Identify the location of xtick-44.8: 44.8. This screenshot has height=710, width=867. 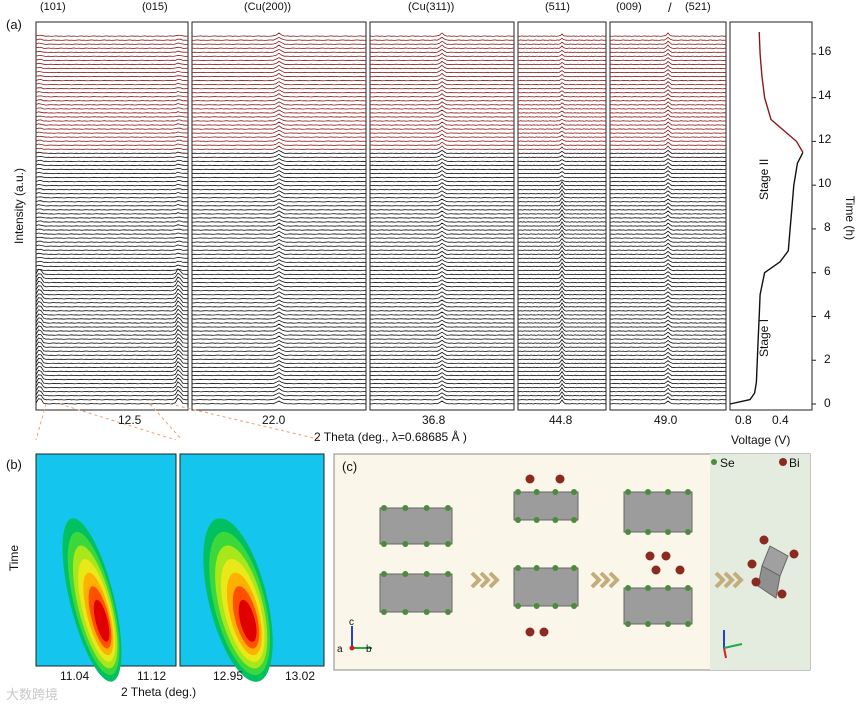
(561, 420).